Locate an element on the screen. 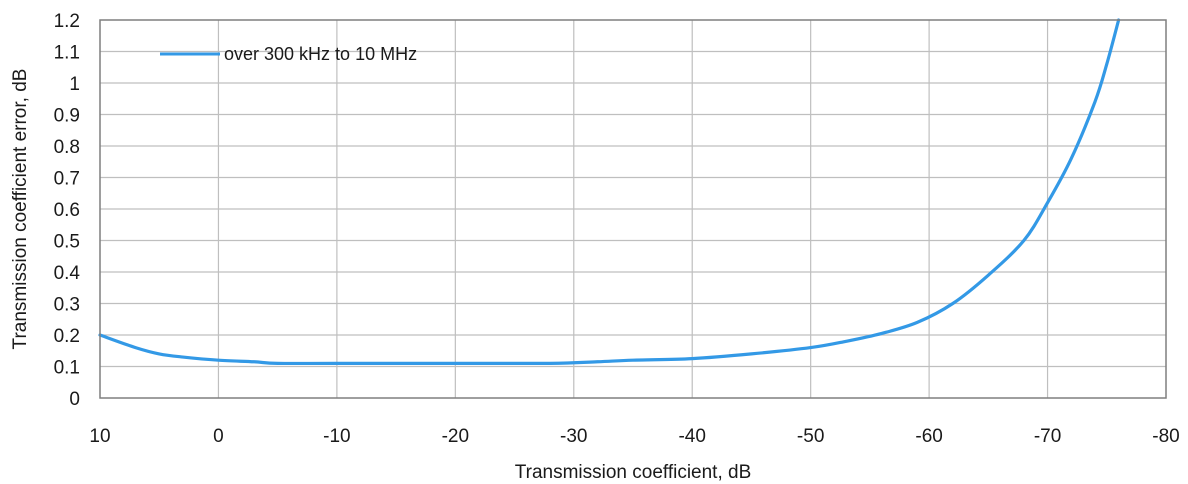 Image resolution: width=1188 pixels, height=484 pixels. y-tick-label: 0.7 is located at coordinates (67, 179).